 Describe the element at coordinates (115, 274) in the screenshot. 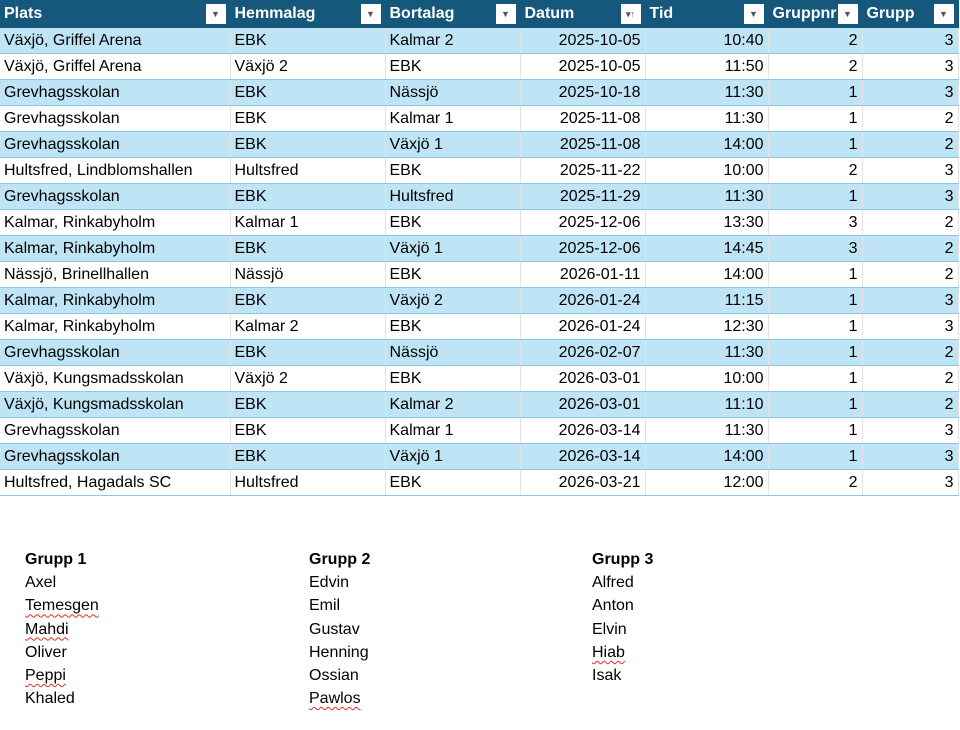

I see `cell-plats: Nässjö, Brinellhallen` at that location.